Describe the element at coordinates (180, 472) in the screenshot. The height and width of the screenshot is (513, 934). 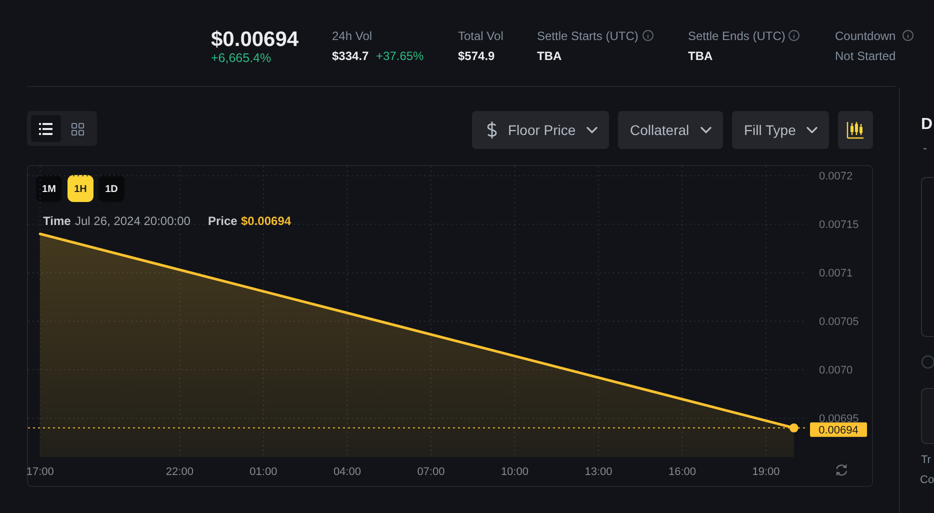
I see `x-tick-label: 22:00` at that location.